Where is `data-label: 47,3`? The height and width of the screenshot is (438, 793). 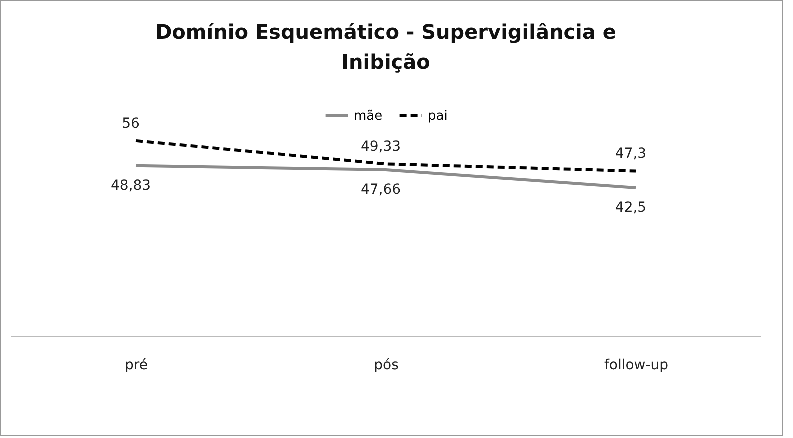
data-label: 47,3 is located at coordinates (631, 154).